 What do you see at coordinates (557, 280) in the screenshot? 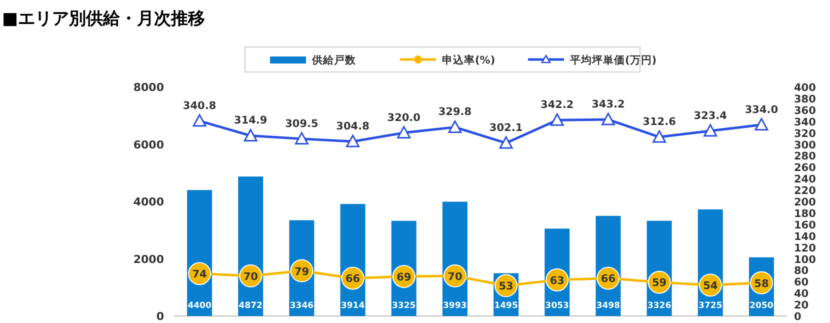
I see `data-label: 63` at bounding box center [557, 280].